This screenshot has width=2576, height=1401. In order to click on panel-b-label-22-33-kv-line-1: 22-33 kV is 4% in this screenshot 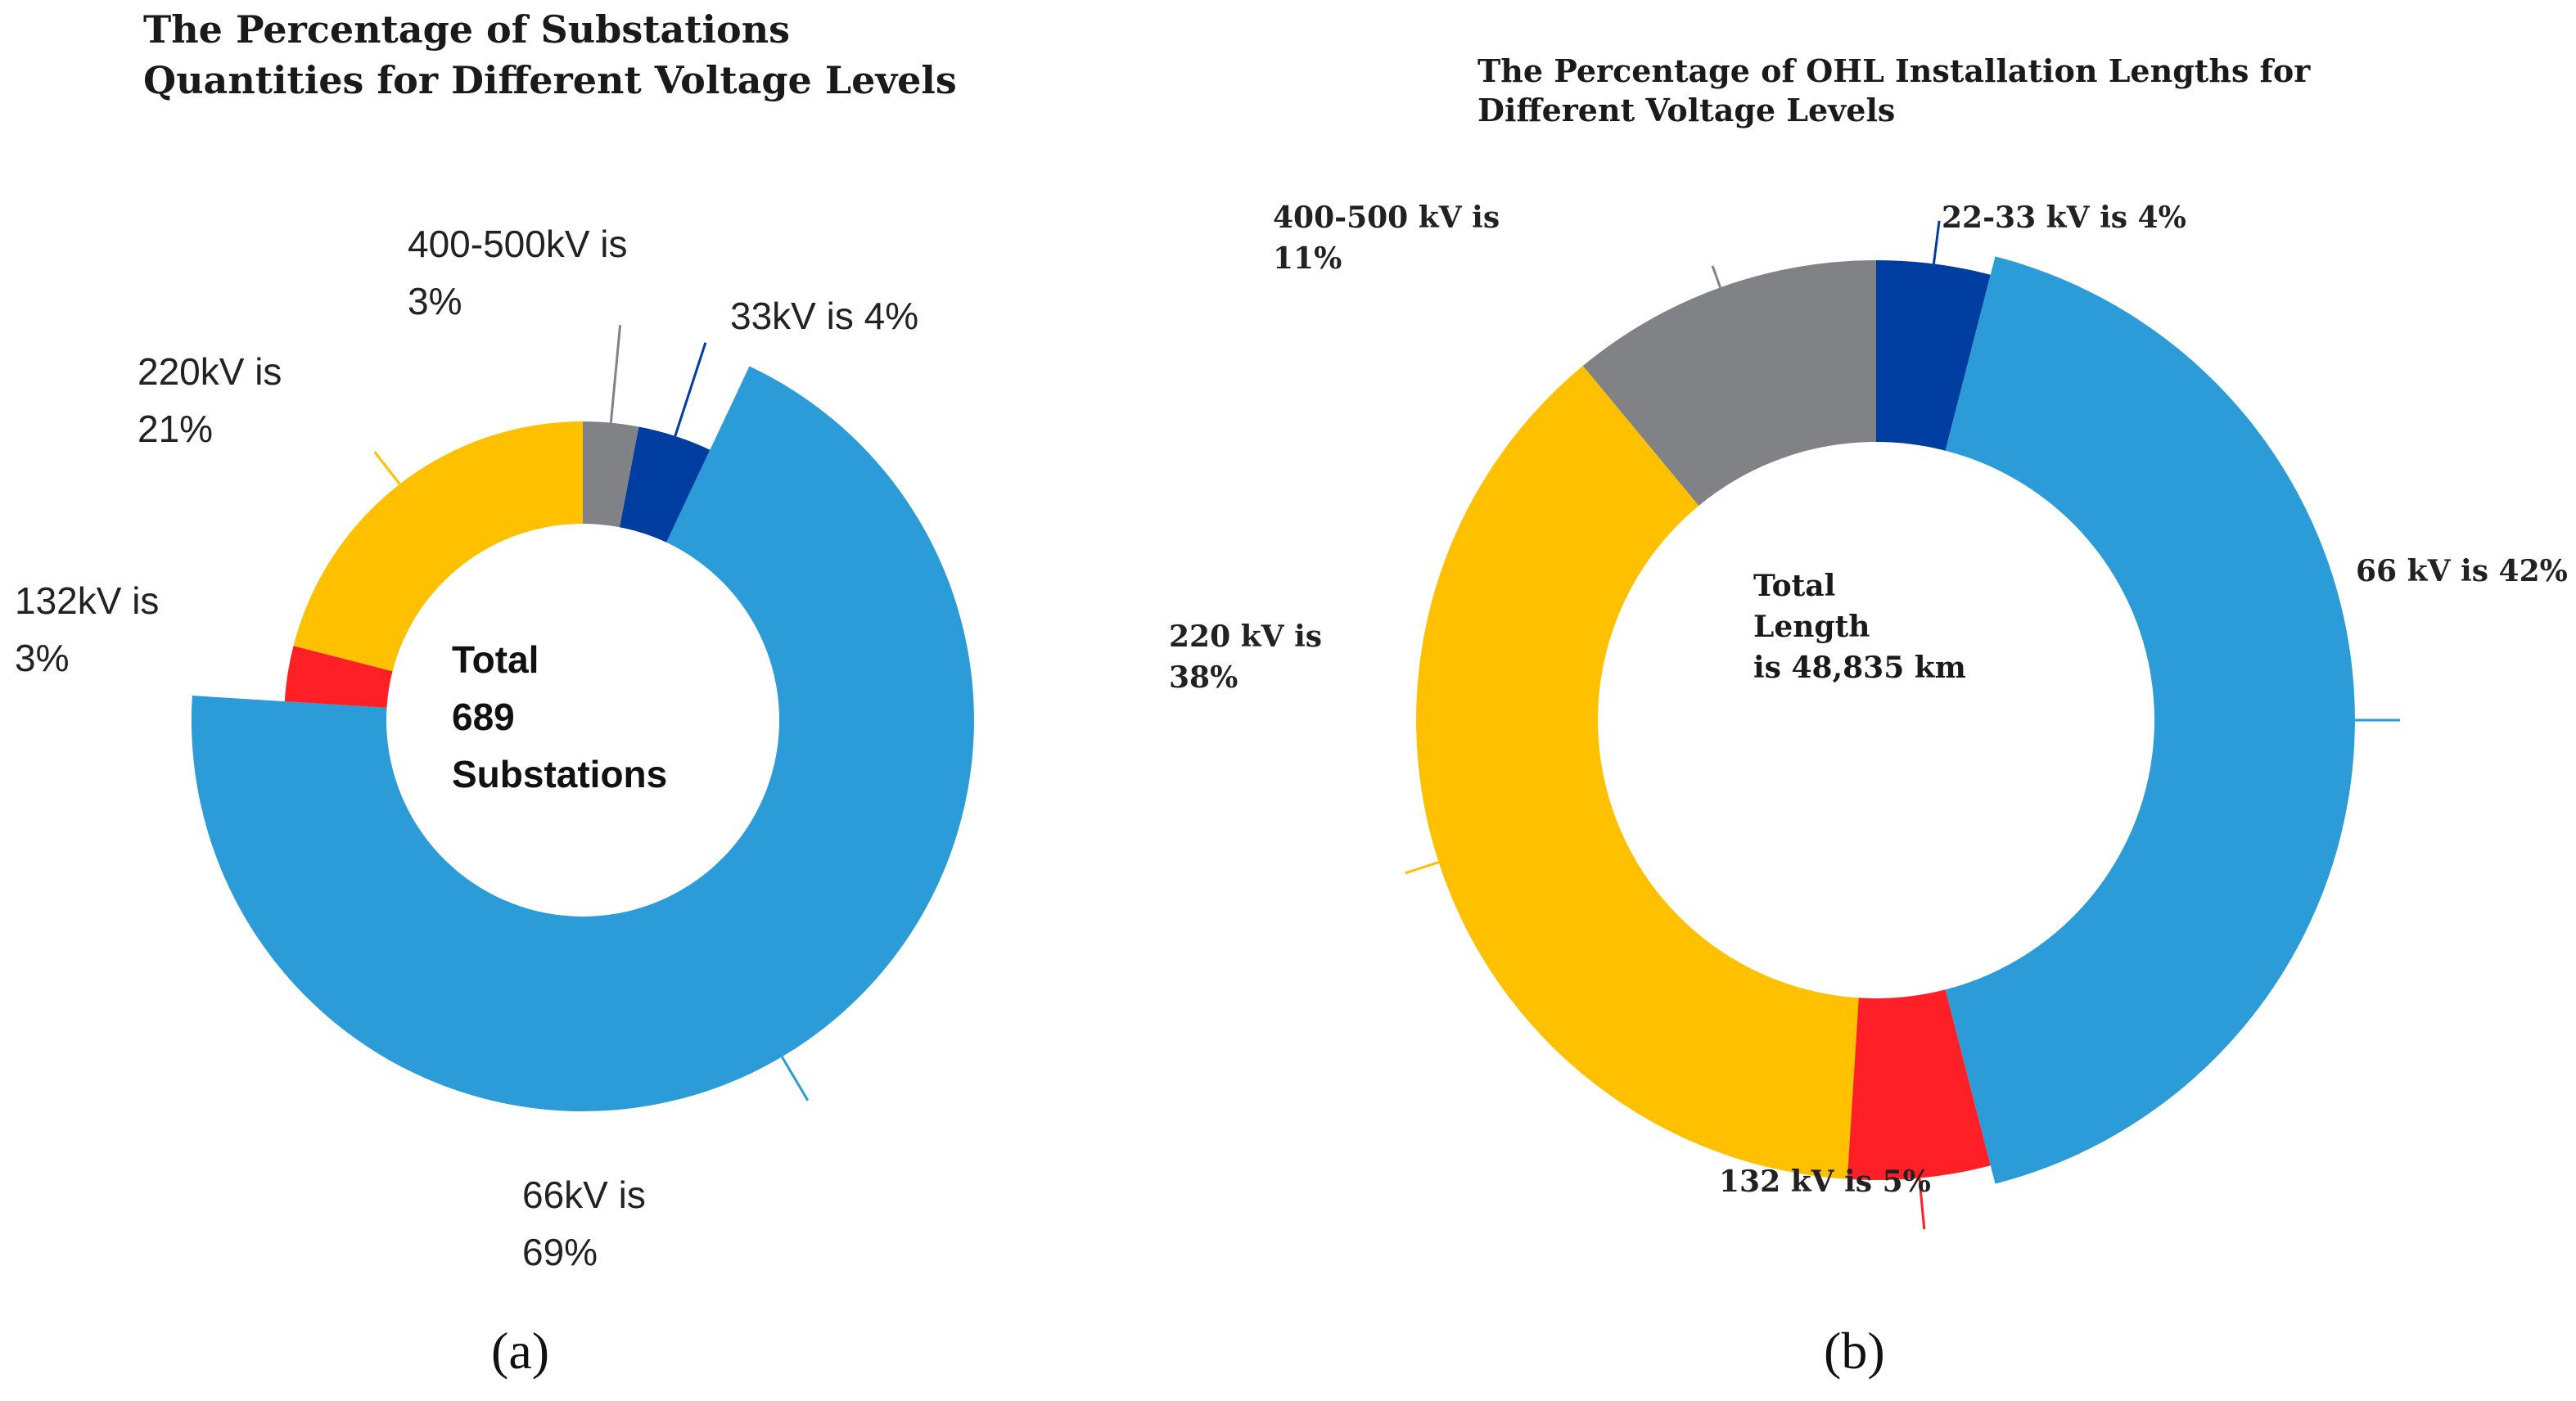, I will do `click(2064, 217)`.